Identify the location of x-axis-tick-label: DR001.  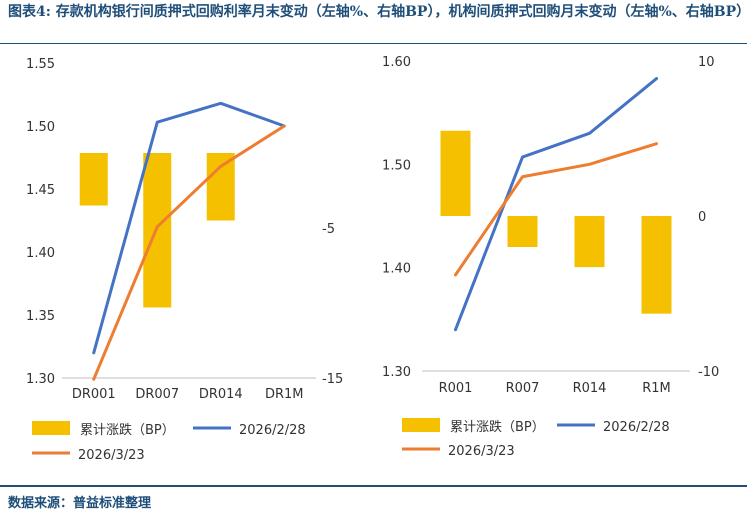
(94, 394).